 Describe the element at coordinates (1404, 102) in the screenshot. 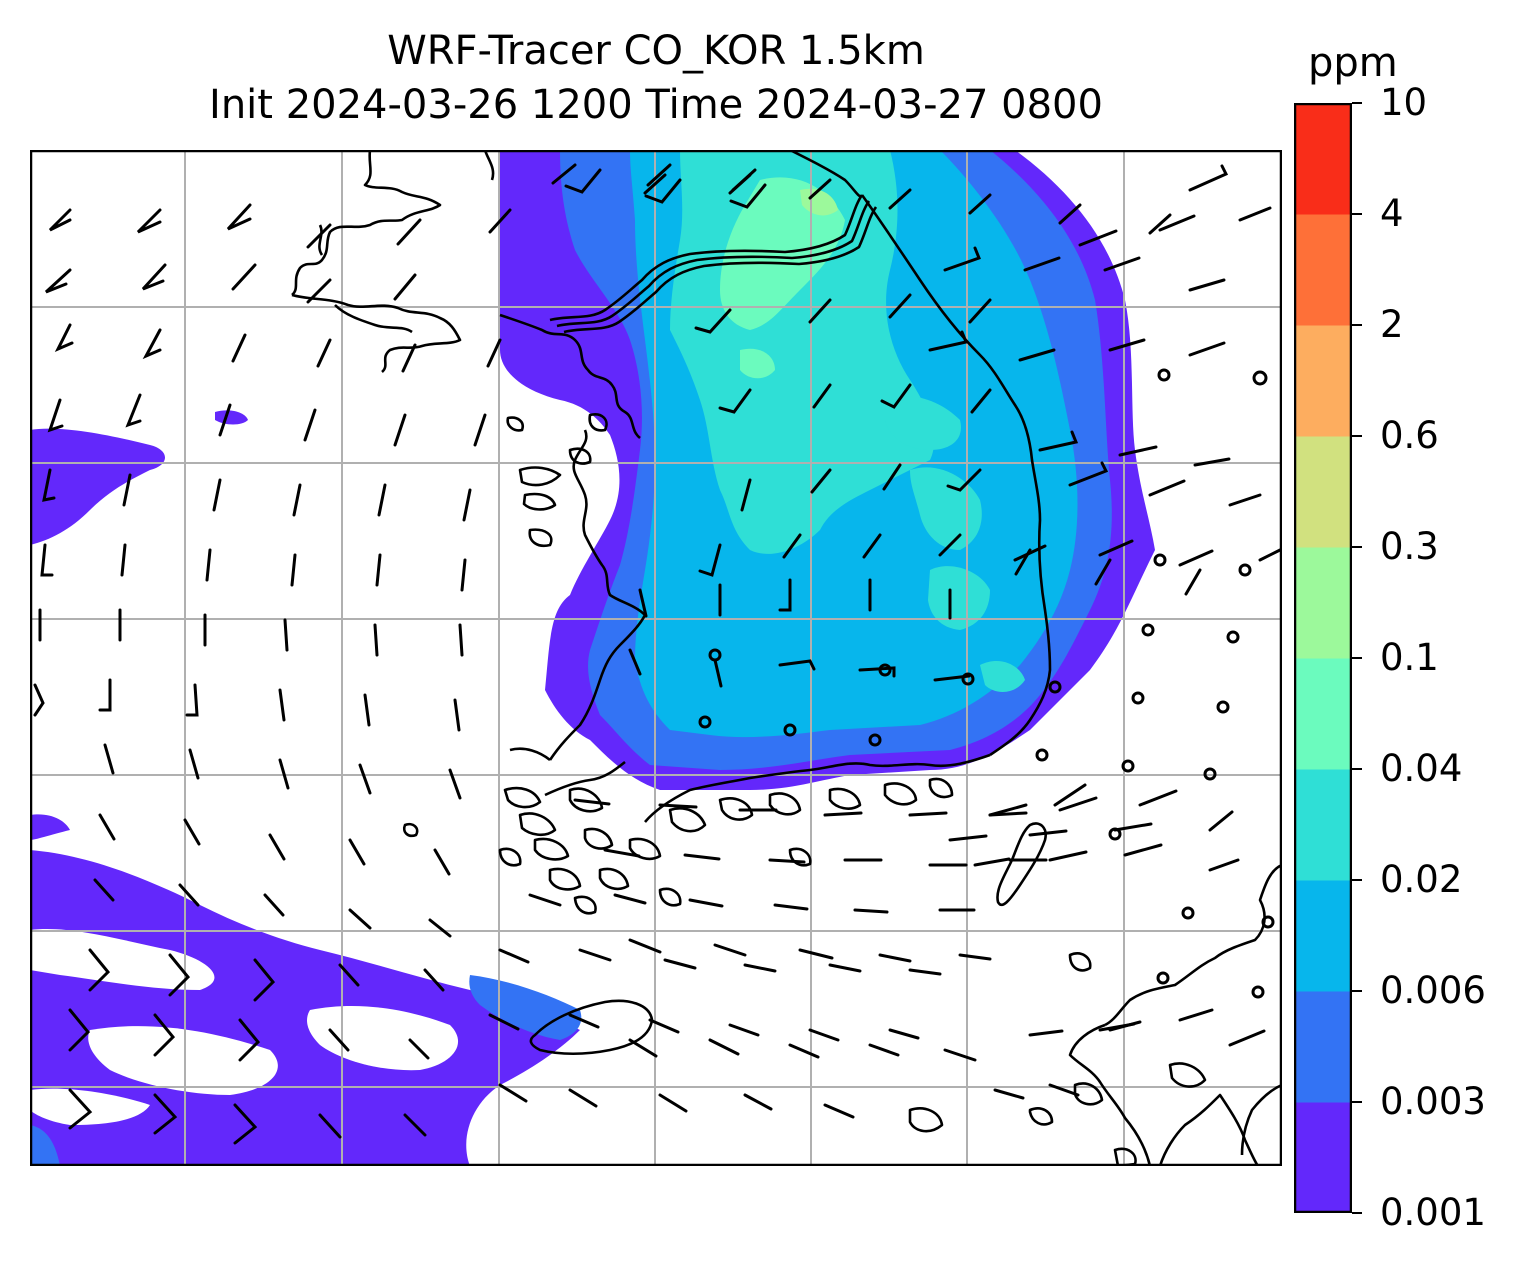

I see `colorbar-tick-label: 10` at that location.